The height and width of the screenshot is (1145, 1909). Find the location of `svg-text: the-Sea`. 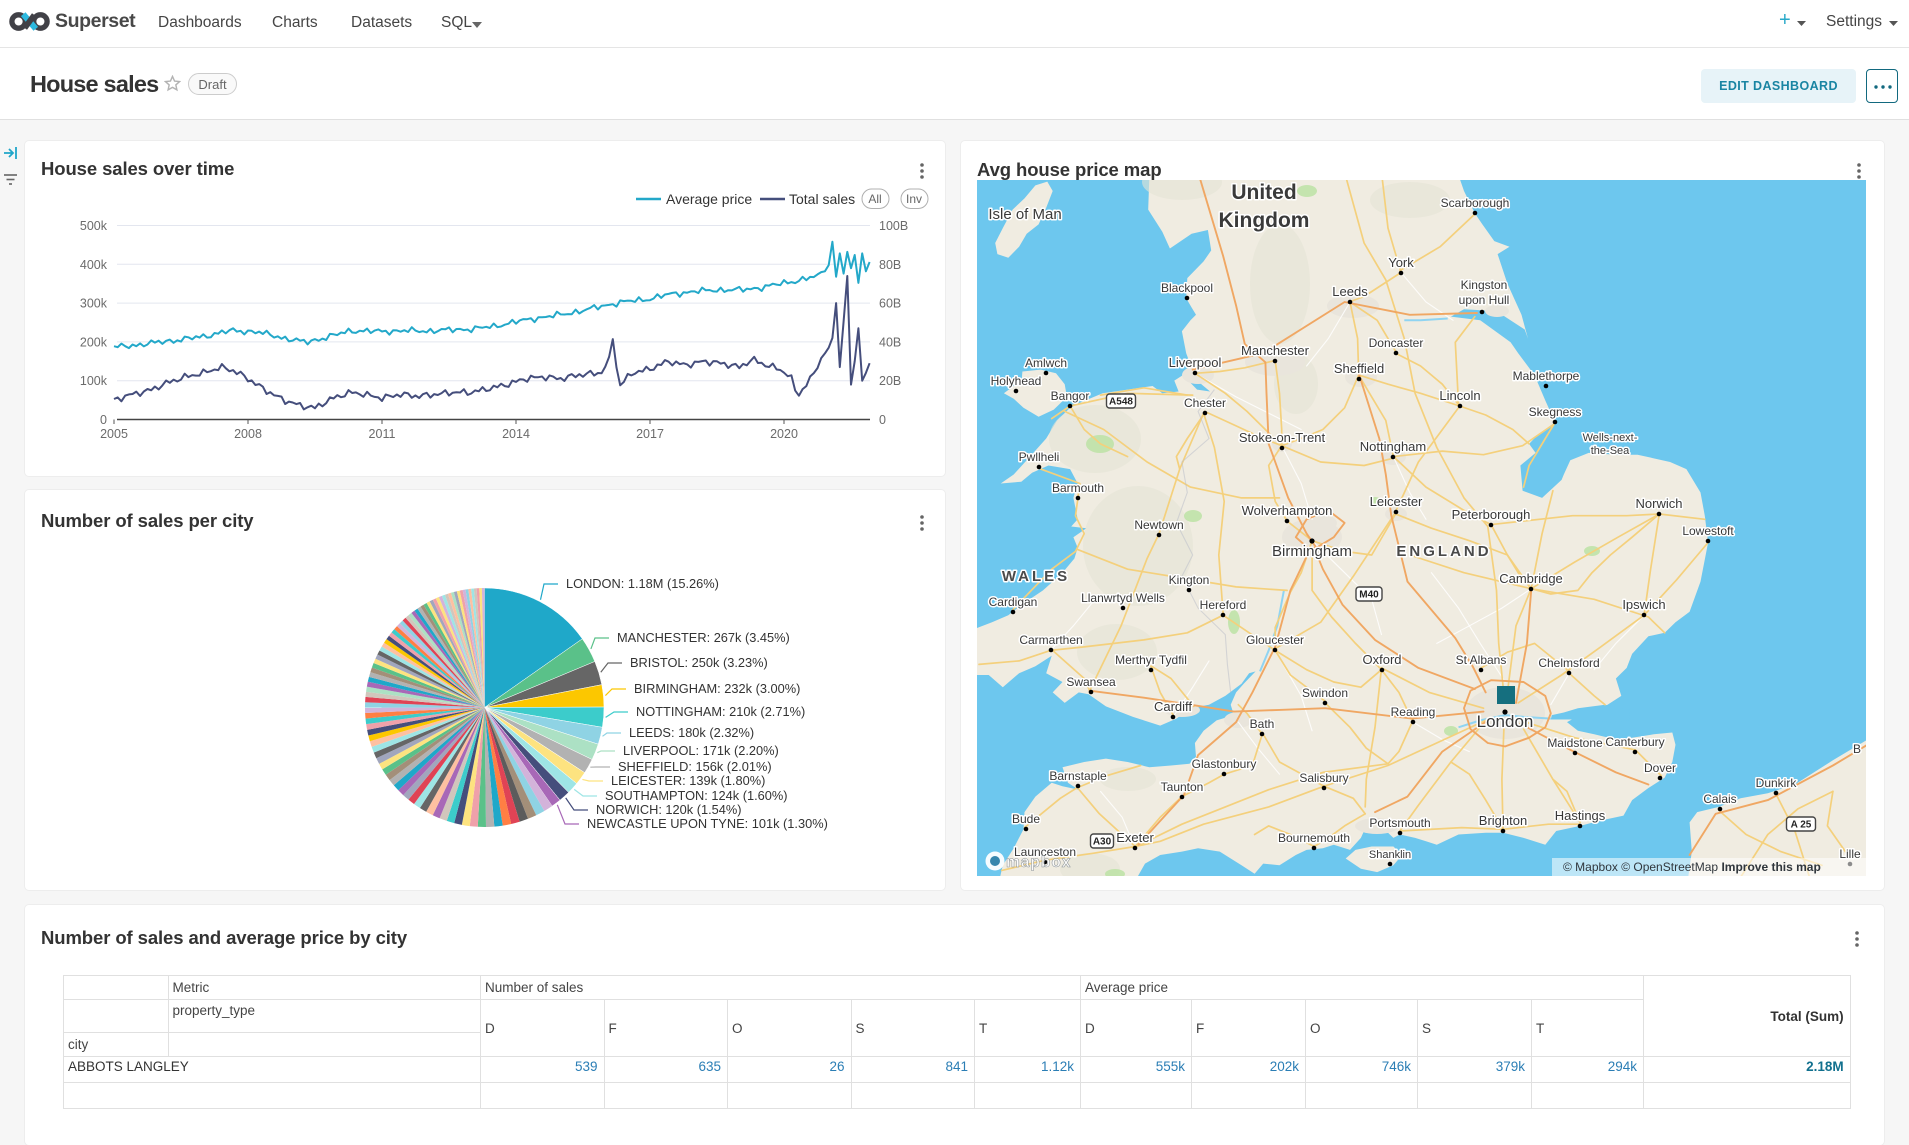

svg-text: the-Sea is located at coordinates (1610, 451).